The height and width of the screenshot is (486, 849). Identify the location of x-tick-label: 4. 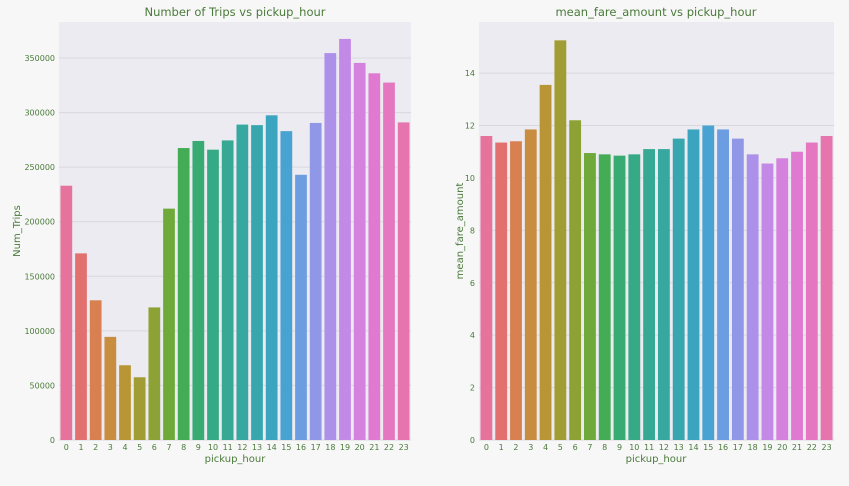
(545, 447).